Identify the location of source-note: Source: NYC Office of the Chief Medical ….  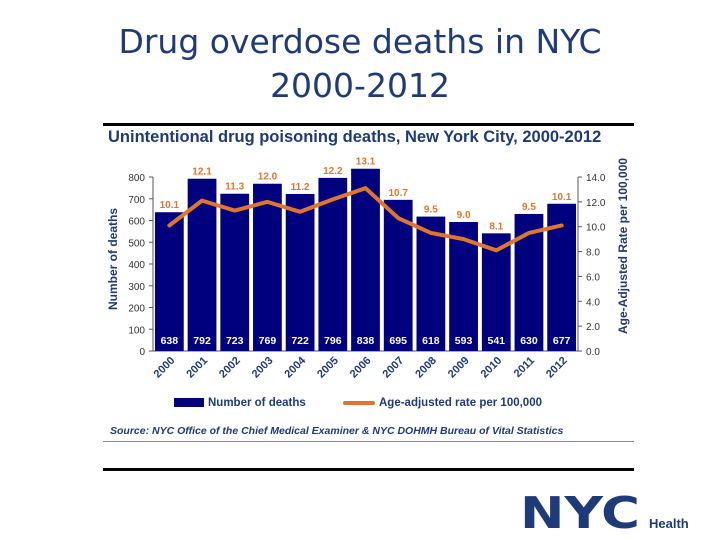
(337, 431).